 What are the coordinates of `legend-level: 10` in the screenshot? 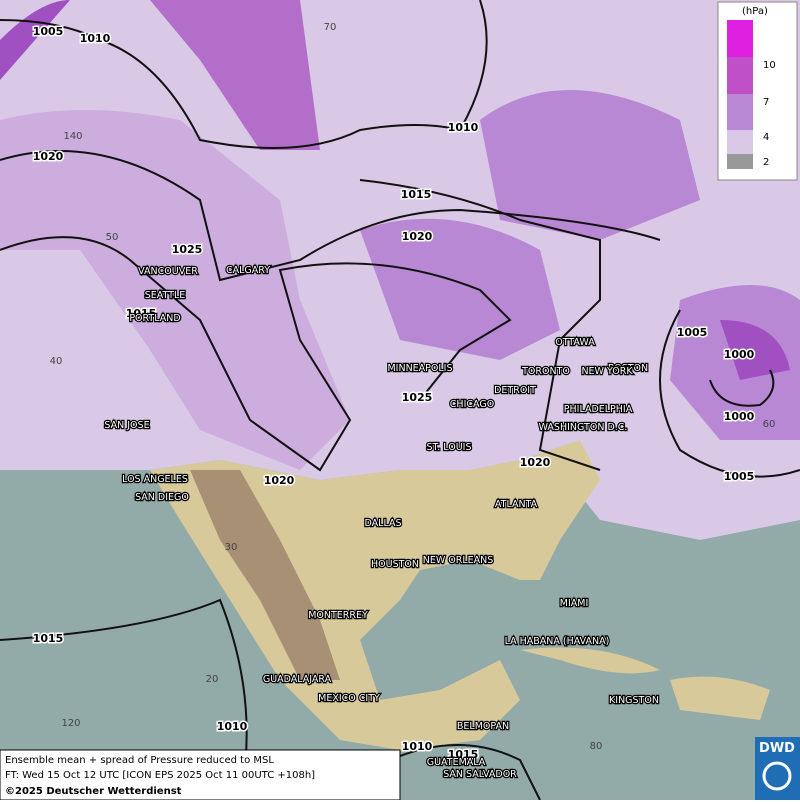 It's located at (769, 65).